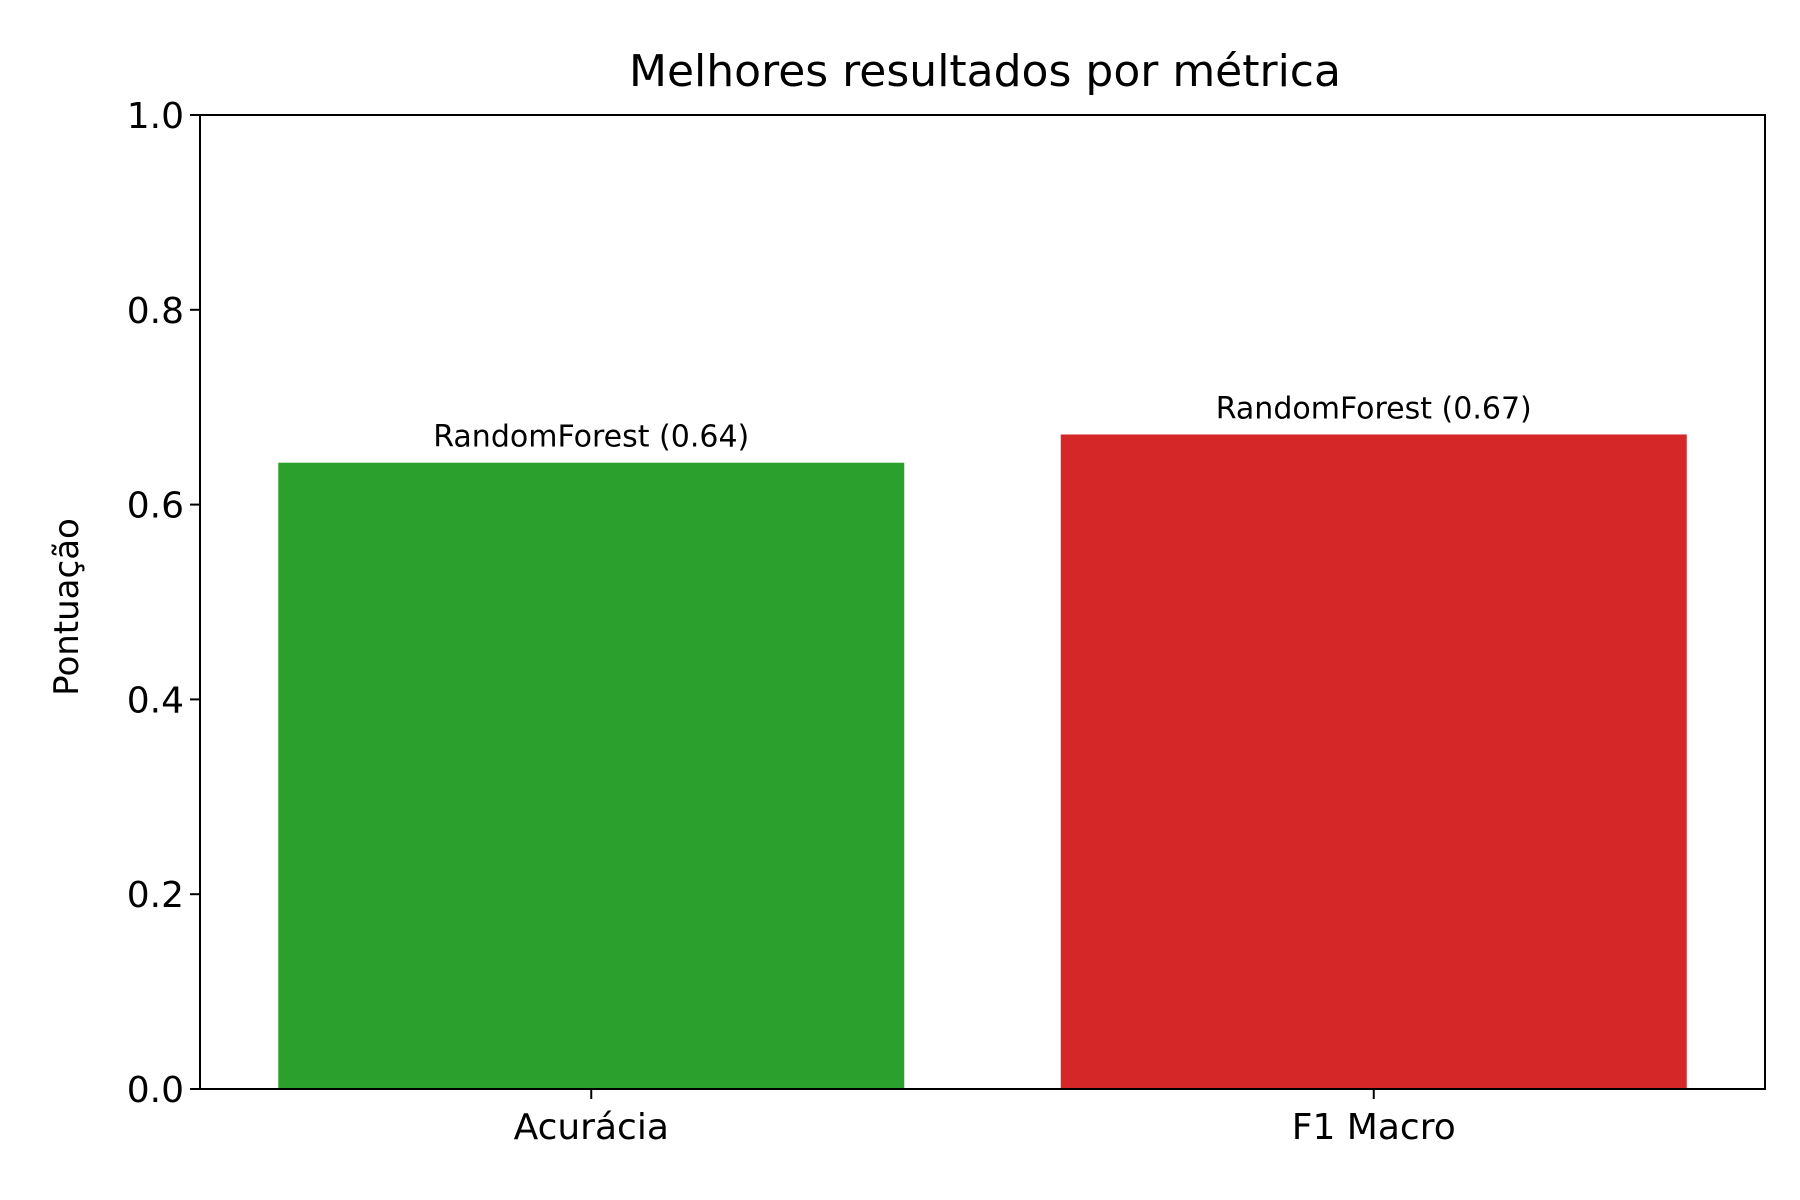  Describe the element at coordinates (985, 71) in the screenshot. I see `chart-title: Melhores resultados por métrica` at that location.